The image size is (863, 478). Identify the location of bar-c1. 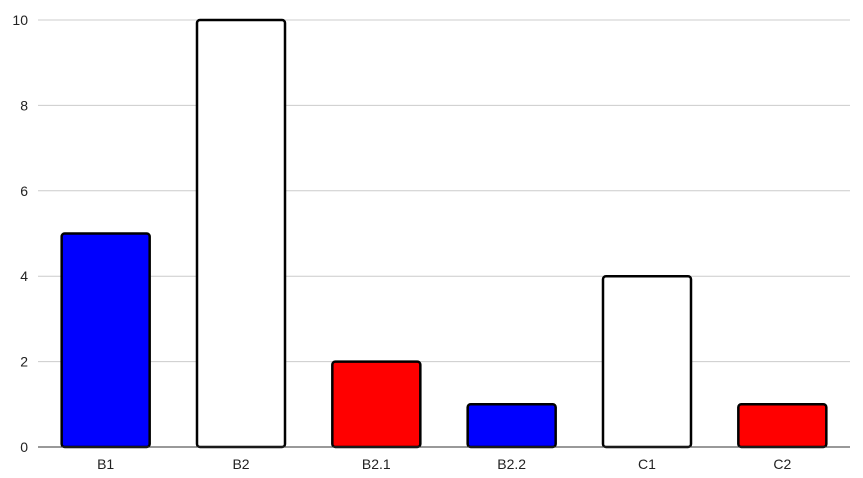
(647, 361).